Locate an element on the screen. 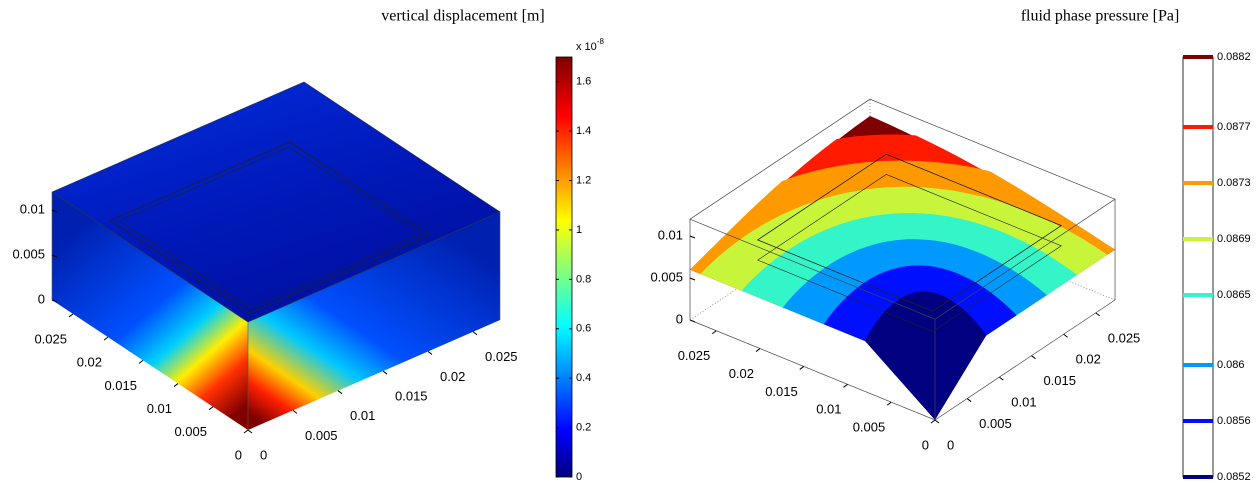  multiplier-exponent: -8 is located at coordinates (601, 41).